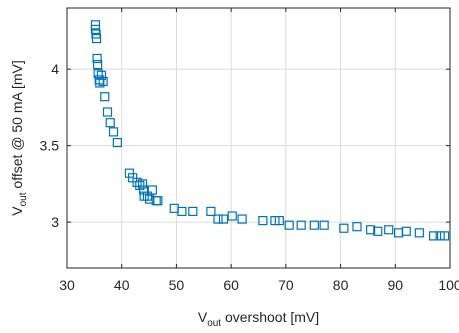 The height and width of the screenshot is (333, 459). What do you see at coordinates (286, 285) in the screenshot?
I see `x-tick-label: 70` at bounding box center [286, 285].